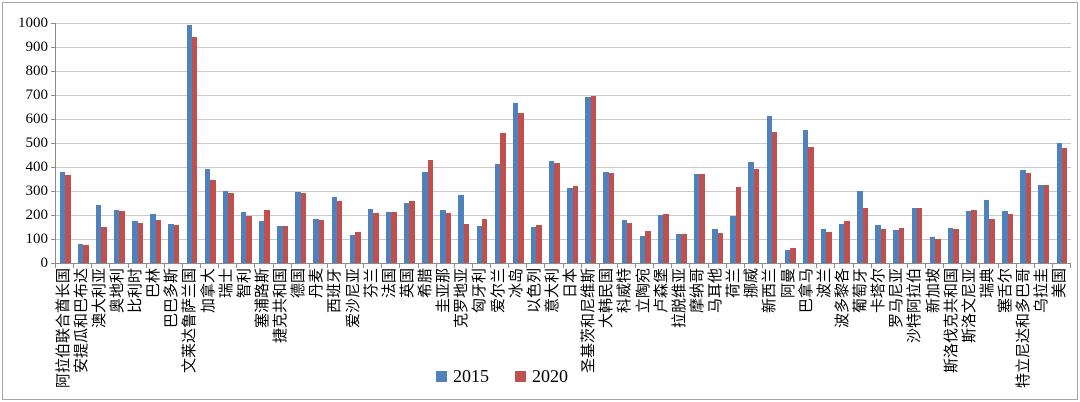  What do you see at coordinates (353, 298) in the screenshot?
I see `x-axis-category-label: 爱沙尼亚` at bounding box center [353, 298].